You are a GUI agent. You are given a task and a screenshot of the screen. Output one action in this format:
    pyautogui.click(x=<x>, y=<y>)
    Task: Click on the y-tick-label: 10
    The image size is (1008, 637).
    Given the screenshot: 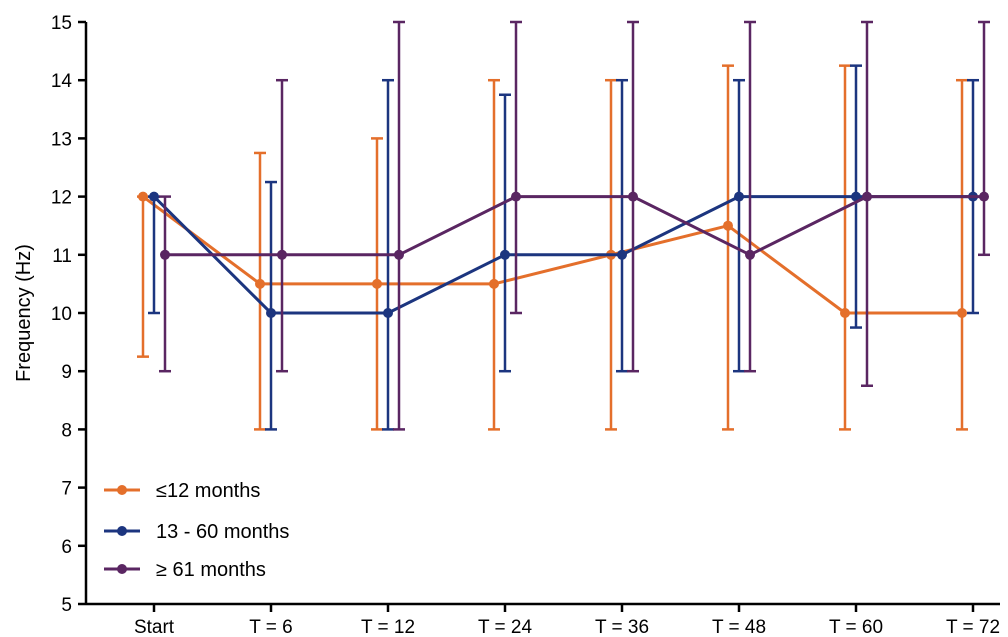 What is the action you would take?
    pyautogui.click(x=61, y=314)
    